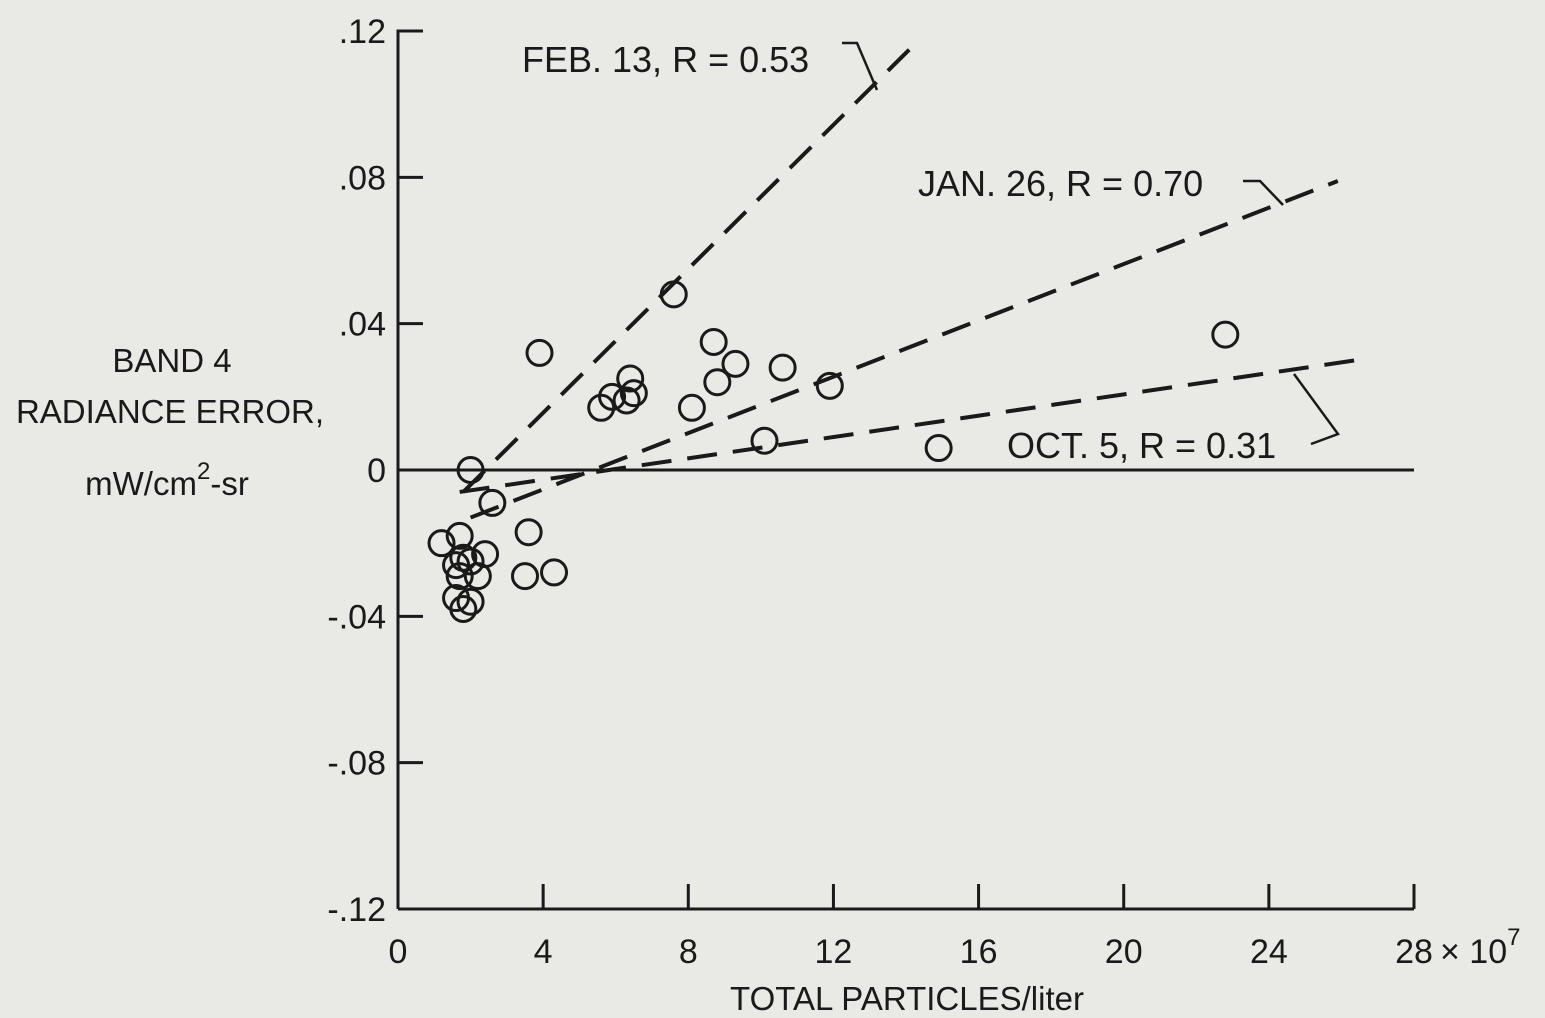 Image resolution: width=1545 pixels, height=1018 pixels. I want to click on y-axis-title-line-1: BAND 4, so click(171, 360).